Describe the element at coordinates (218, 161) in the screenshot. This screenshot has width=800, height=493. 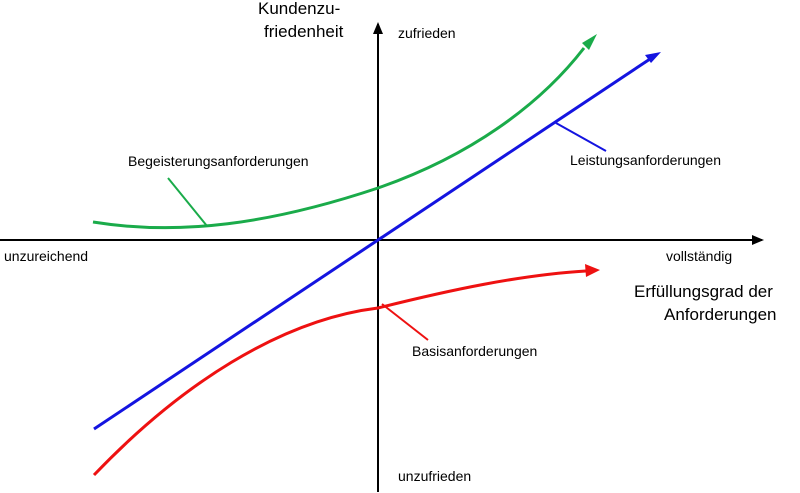
I see `excitement-label: Begeisterungsanforderungen` at that location.